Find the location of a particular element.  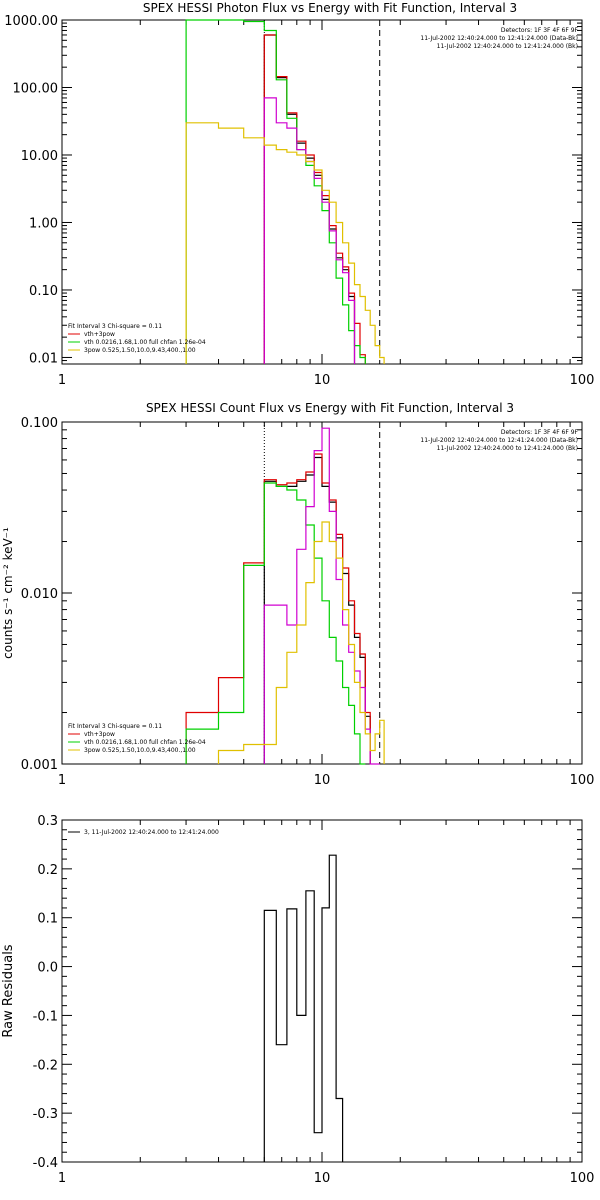

y-tick-label: 0.001 is located at coordinates (39, 765).